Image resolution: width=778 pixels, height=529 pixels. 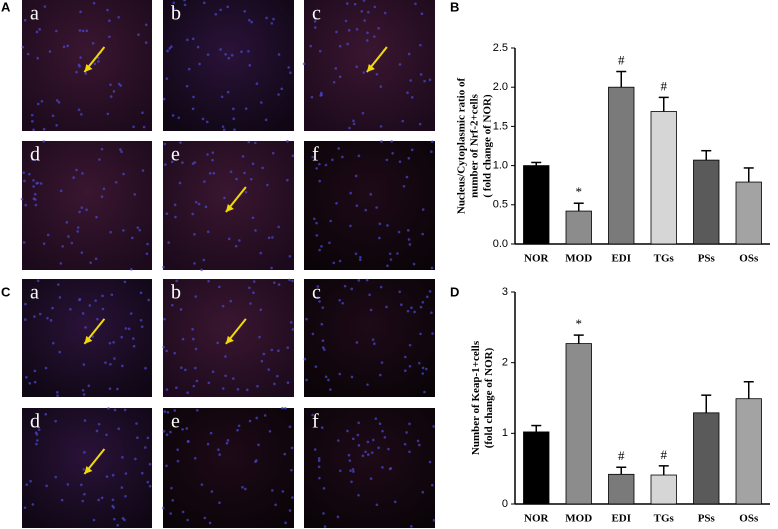 I want to click on y-axis-label: (fold change of NOR), so click(x=489, y=397).